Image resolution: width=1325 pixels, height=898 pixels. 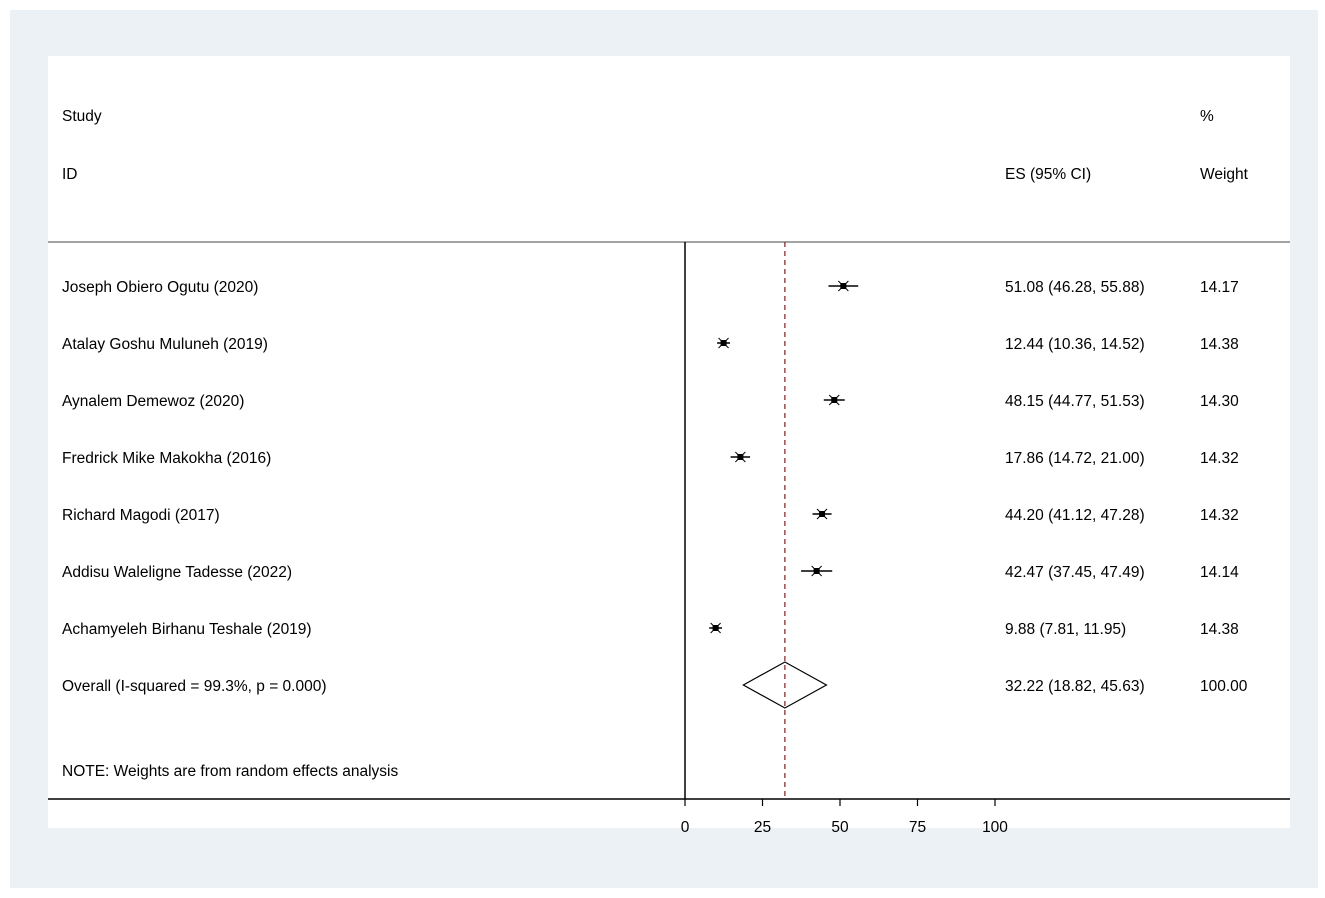 What do you see at coordinates (785, 685) in the screenshot?
I see `overall-diamond` at bounding box center [785, 685].